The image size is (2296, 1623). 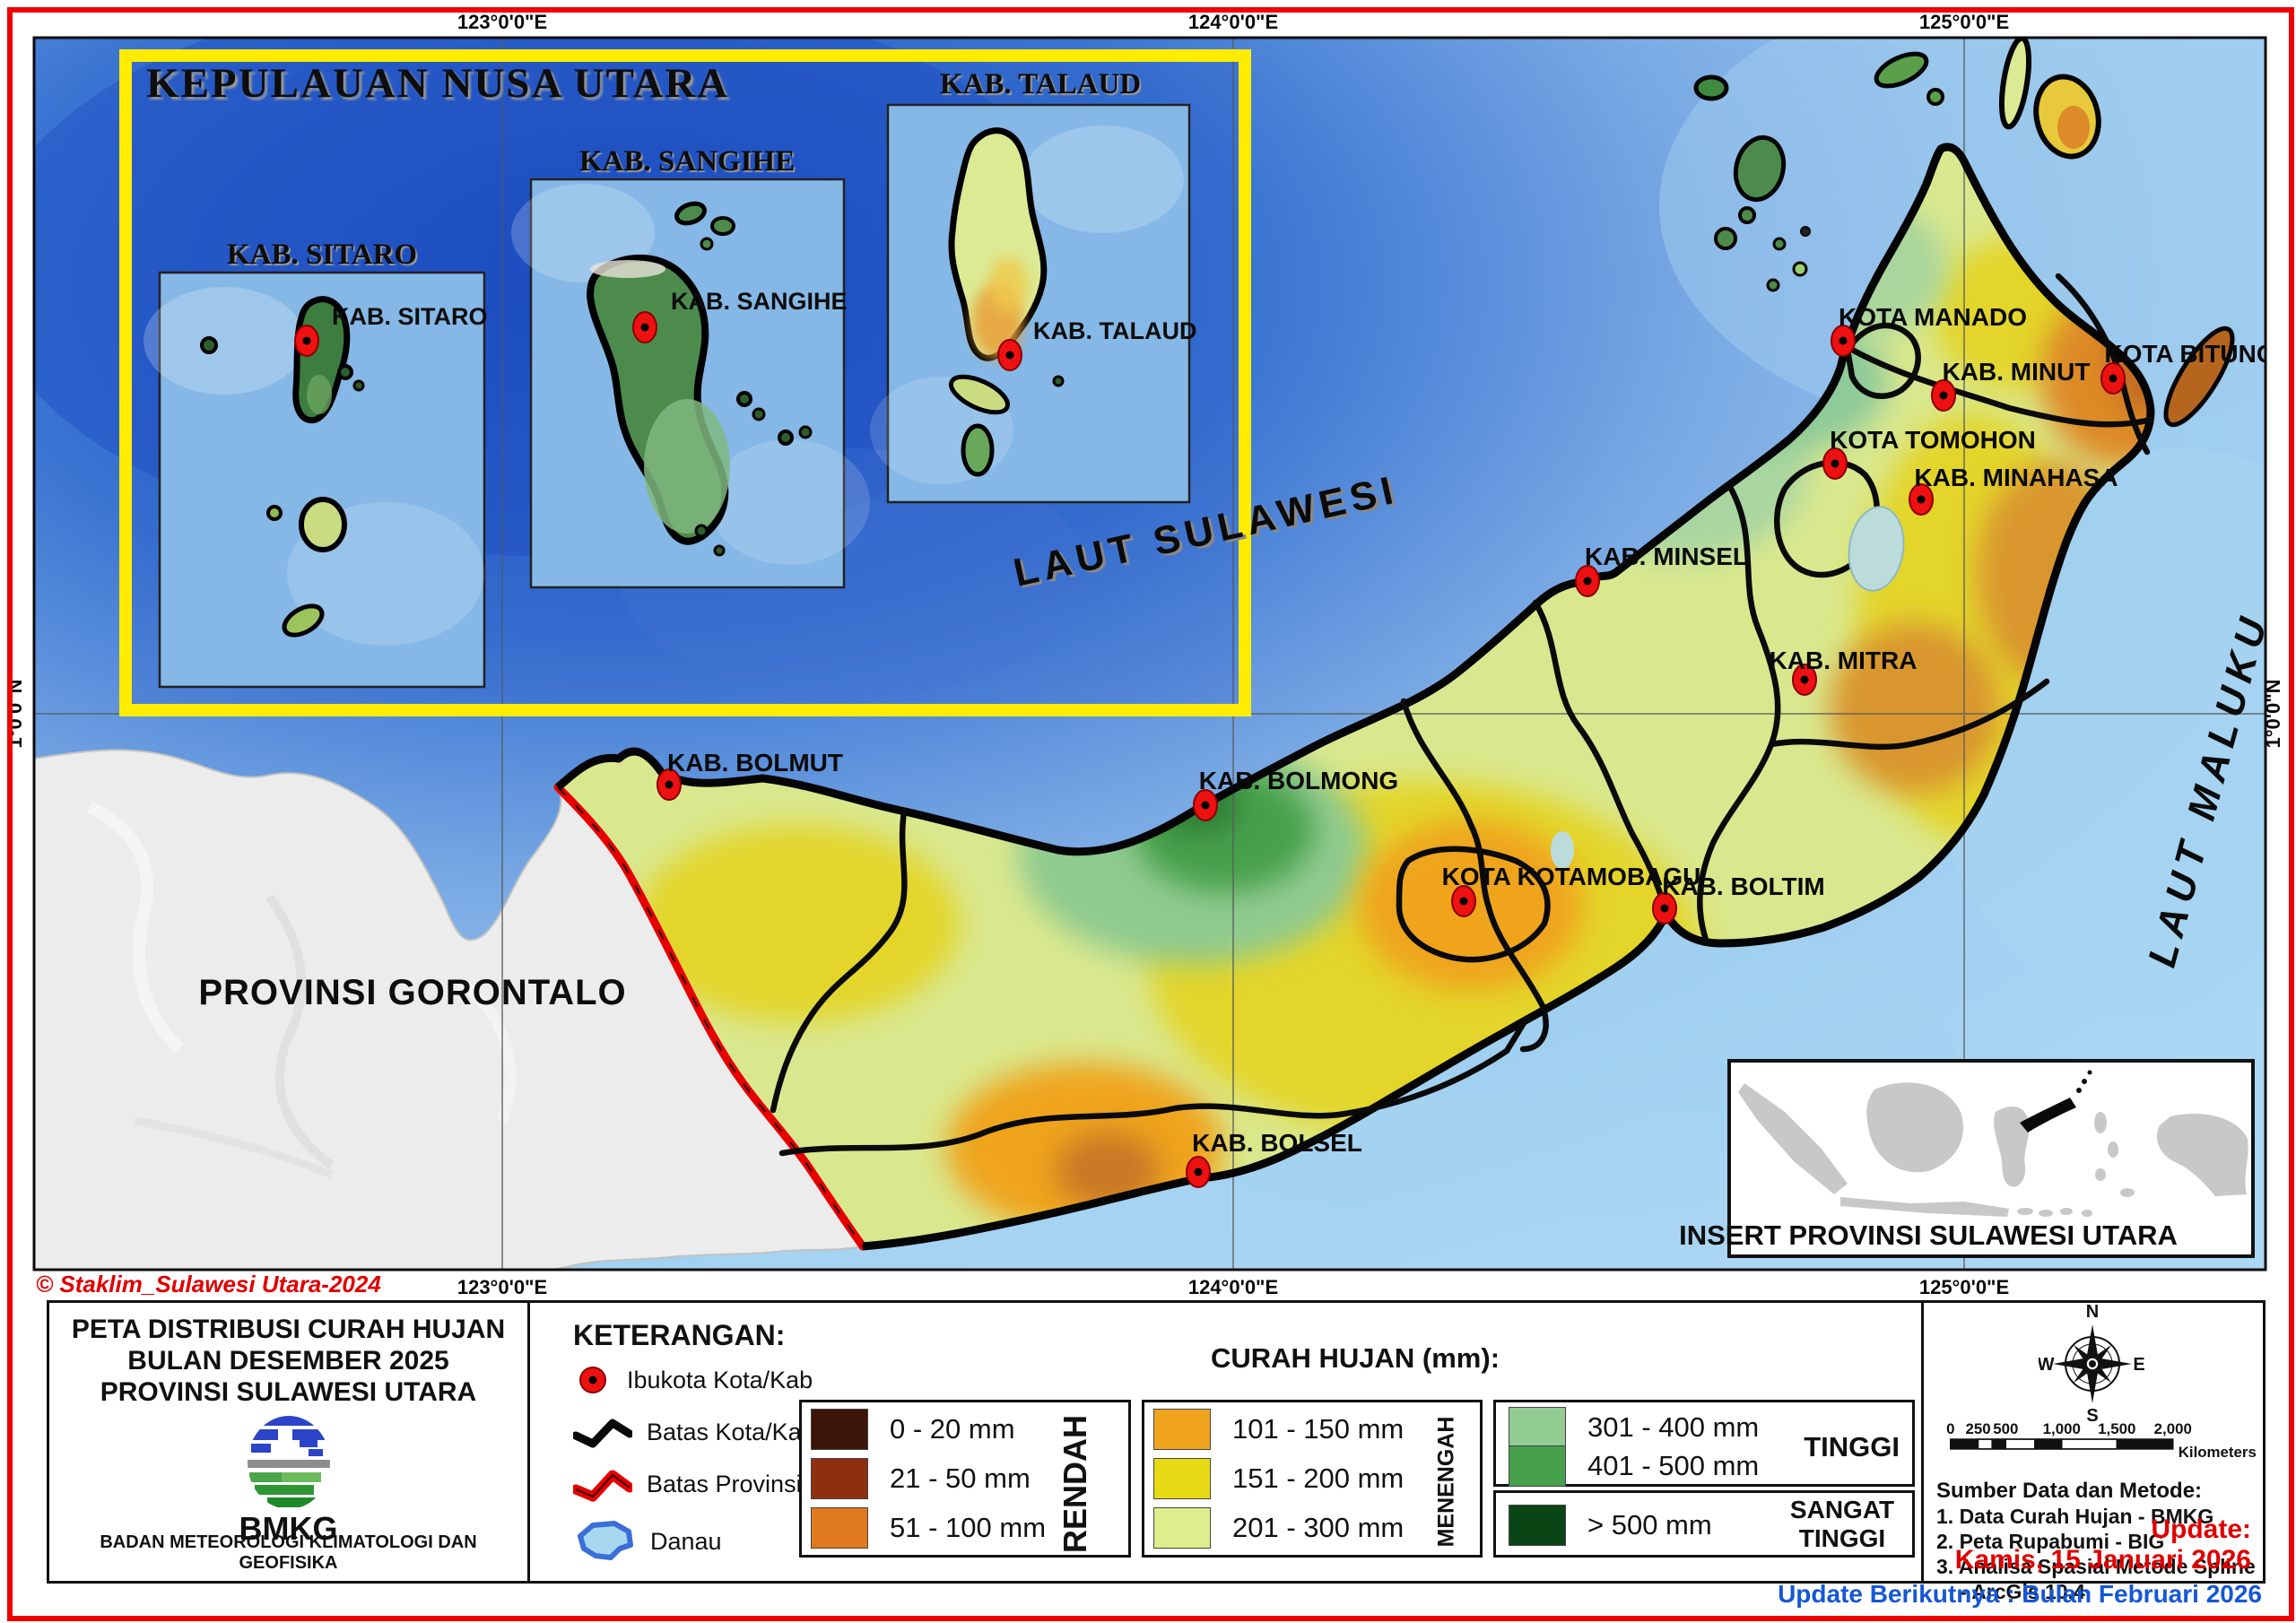 I want to click on kabaruan-island, so click(x=978, y=450).